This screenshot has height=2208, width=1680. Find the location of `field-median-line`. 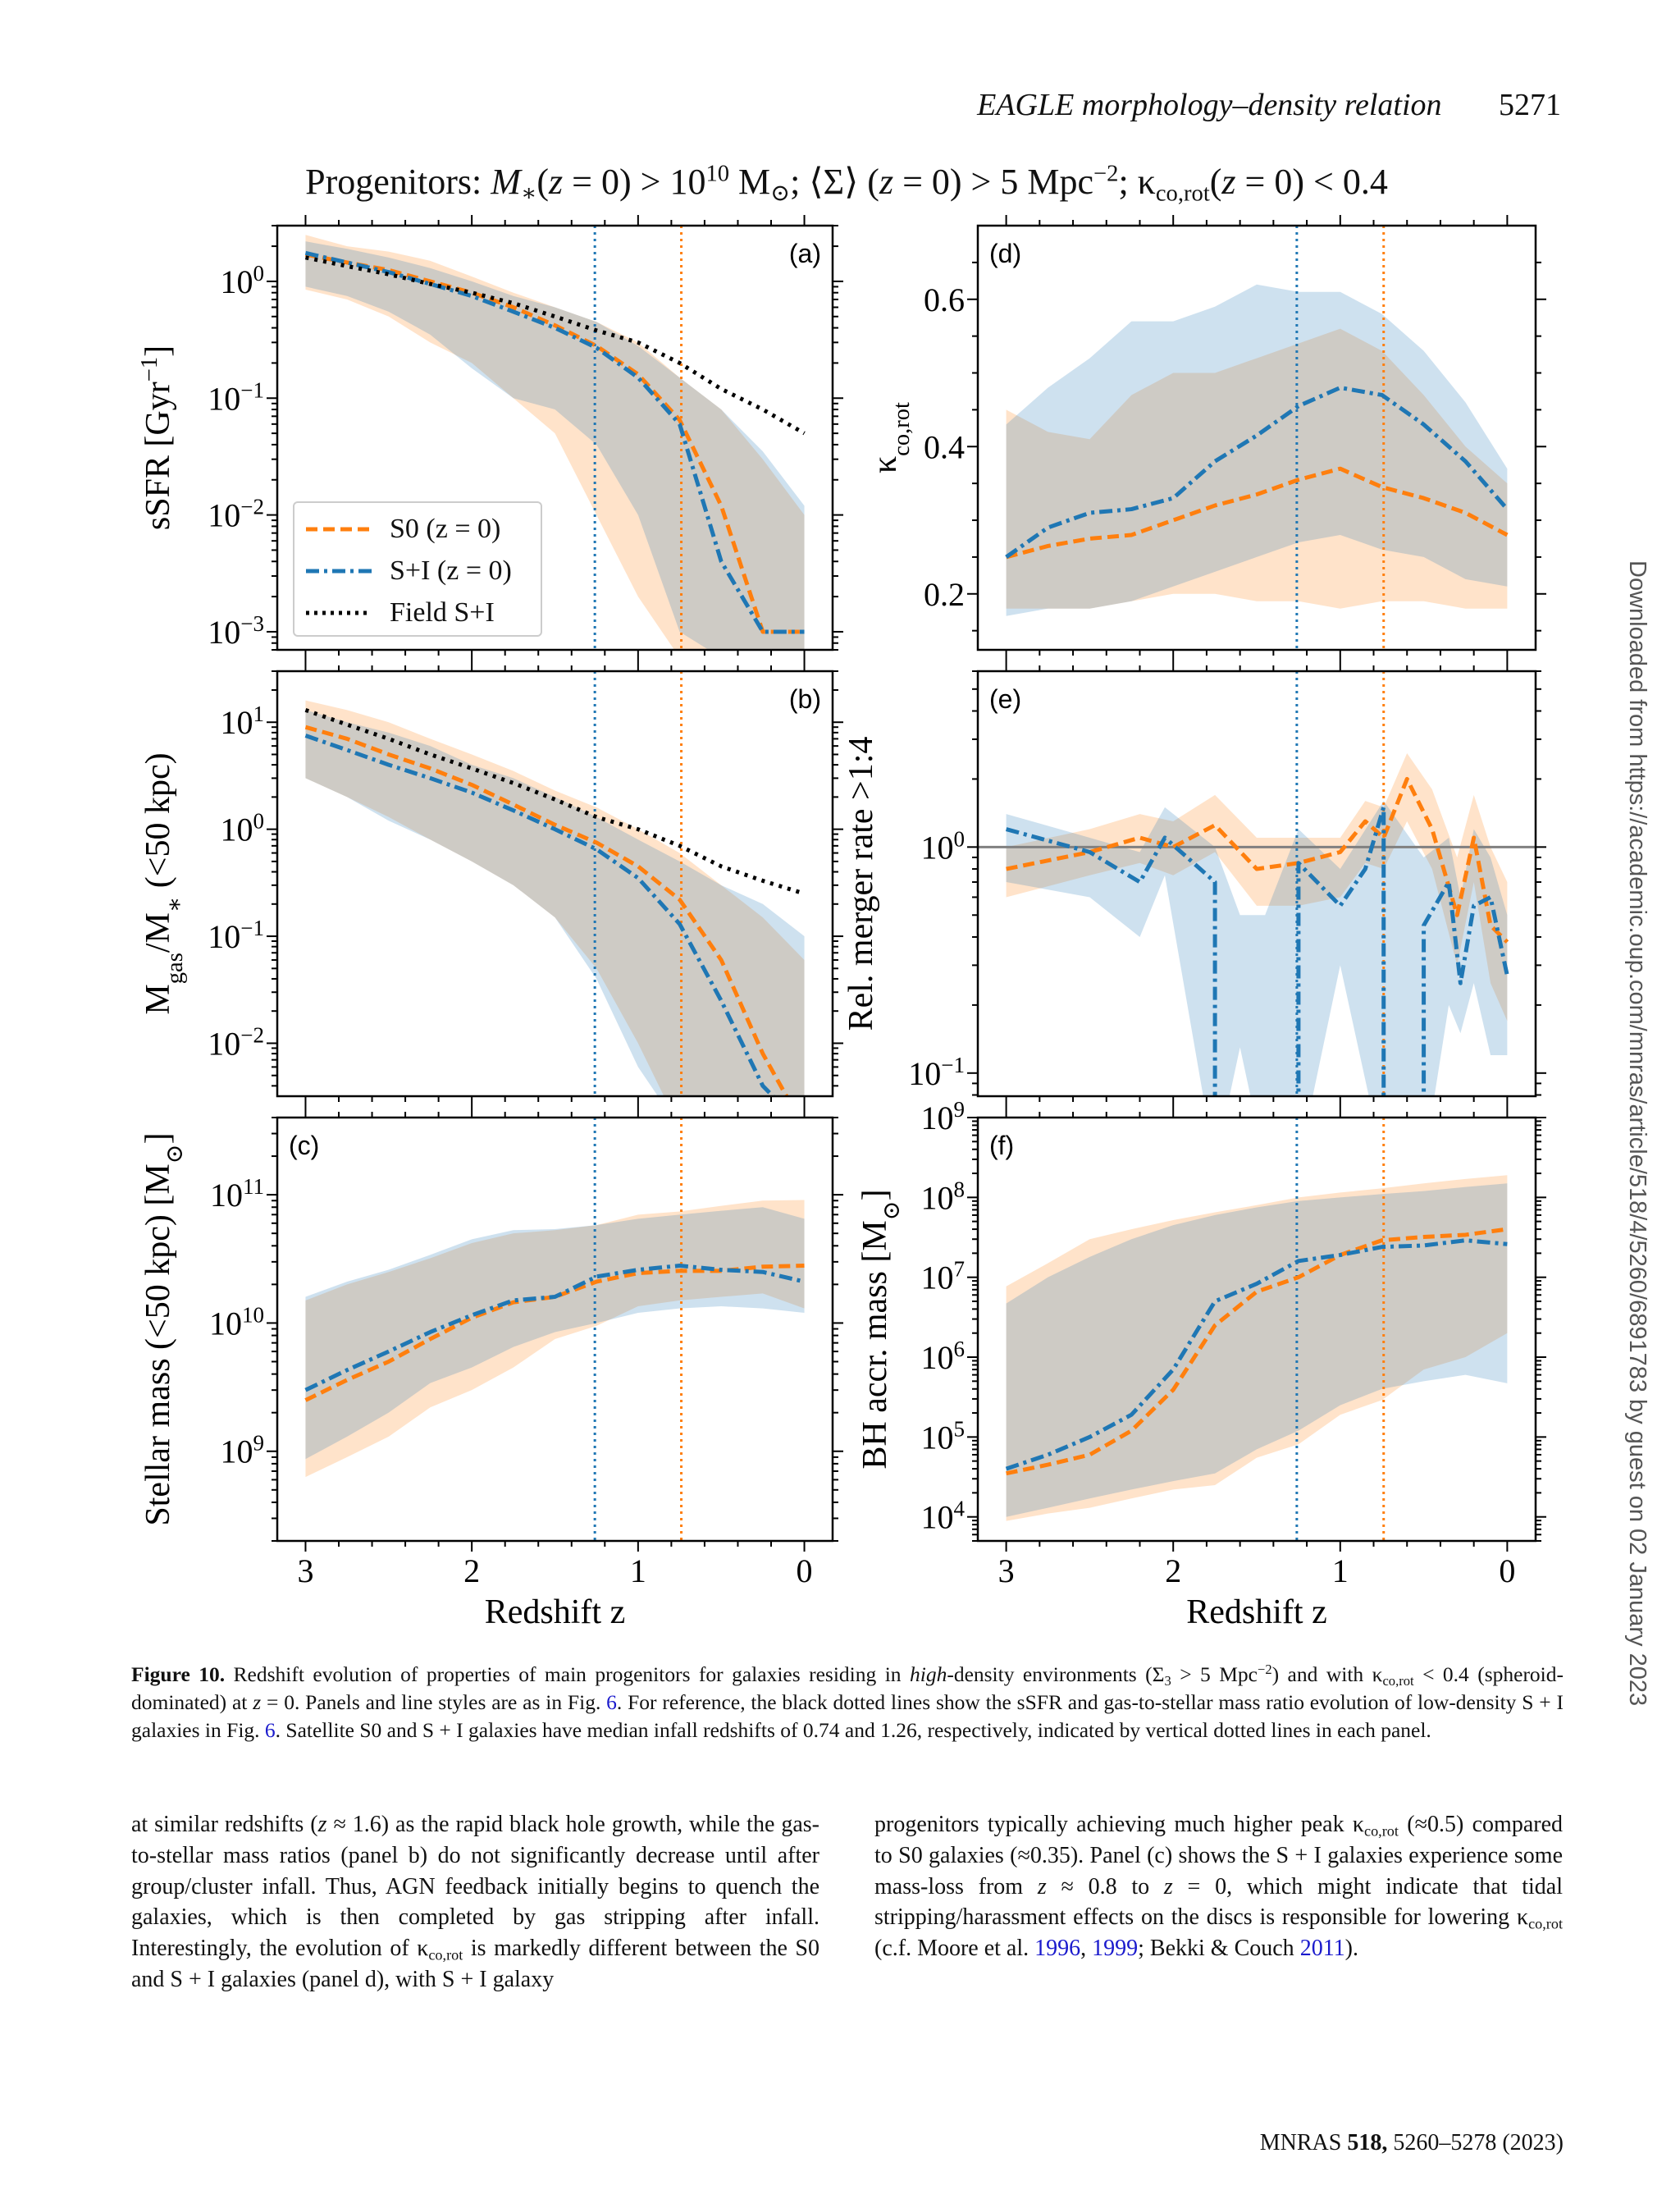

field-median-line is located at coordinates (555, 802).